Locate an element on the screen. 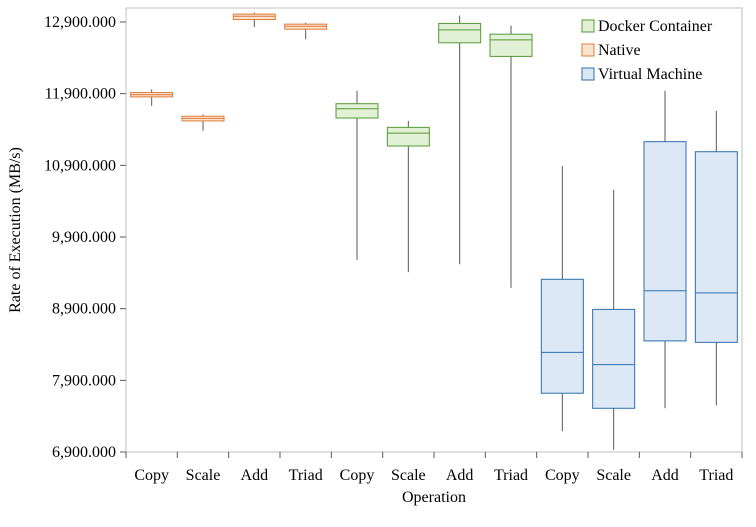 The height and width of the screenshot is (527, 756). legend-label: Virtual Machine is located at coordinates (650, 74).